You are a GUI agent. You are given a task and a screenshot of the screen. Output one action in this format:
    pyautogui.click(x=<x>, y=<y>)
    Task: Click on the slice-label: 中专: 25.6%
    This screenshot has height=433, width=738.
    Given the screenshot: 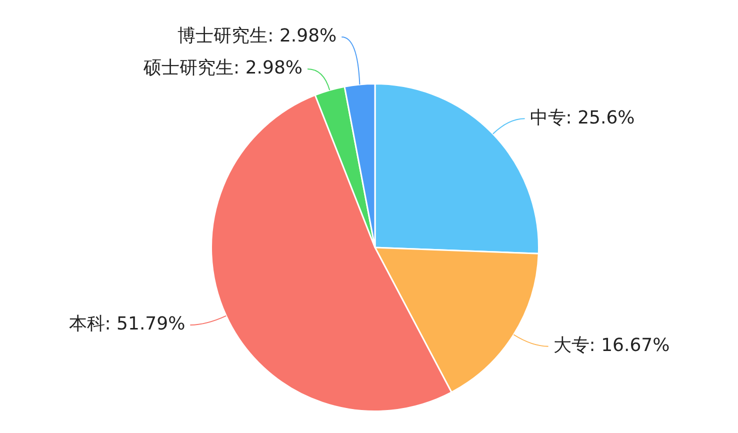 What is the action you would take?
    pyautogui.click(x=582, y=117)
    